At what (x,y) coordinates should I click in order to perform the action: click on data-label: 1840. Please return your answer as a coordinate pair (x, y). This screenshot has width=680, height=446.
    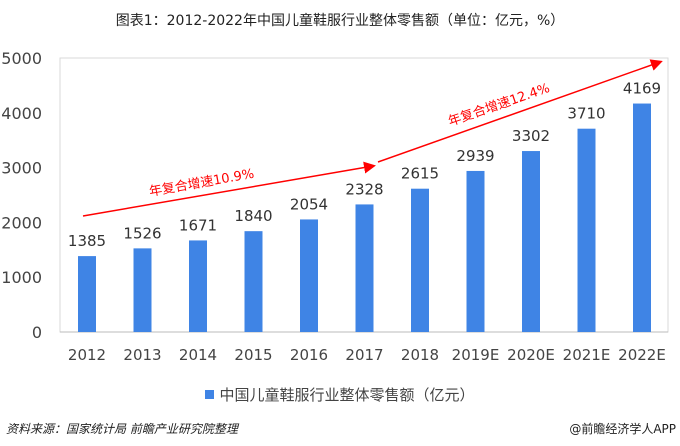
    Looking at the image, I should click on (253, 216).